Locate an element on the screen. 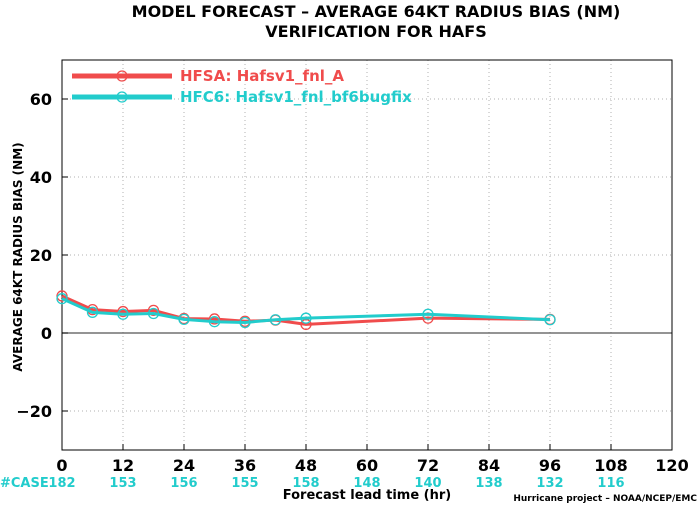 This screenshot has height=506, width=700. x-tick-label: 12 is located at coordinates (123, 465).